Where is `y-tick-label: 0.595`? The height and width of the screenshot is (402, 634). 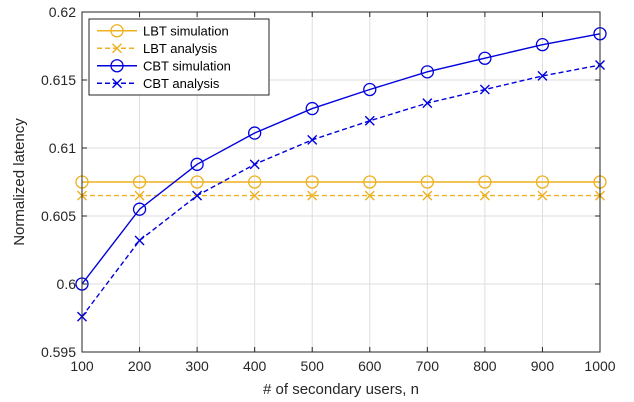
y-tick-label: 0.595 is located at coordinates (58, 352).